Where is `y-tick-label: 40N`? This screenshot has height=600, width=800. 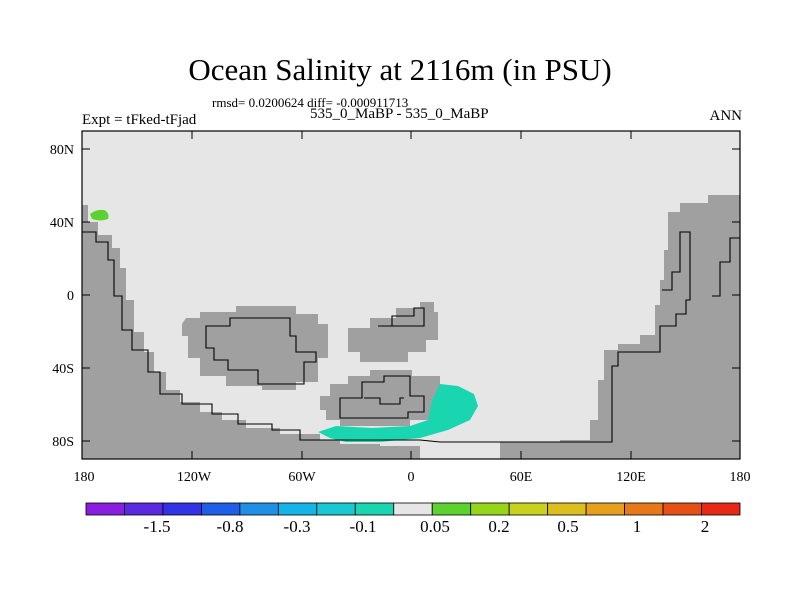 y-tick-label: 40N is located at coordinates (62, 223).